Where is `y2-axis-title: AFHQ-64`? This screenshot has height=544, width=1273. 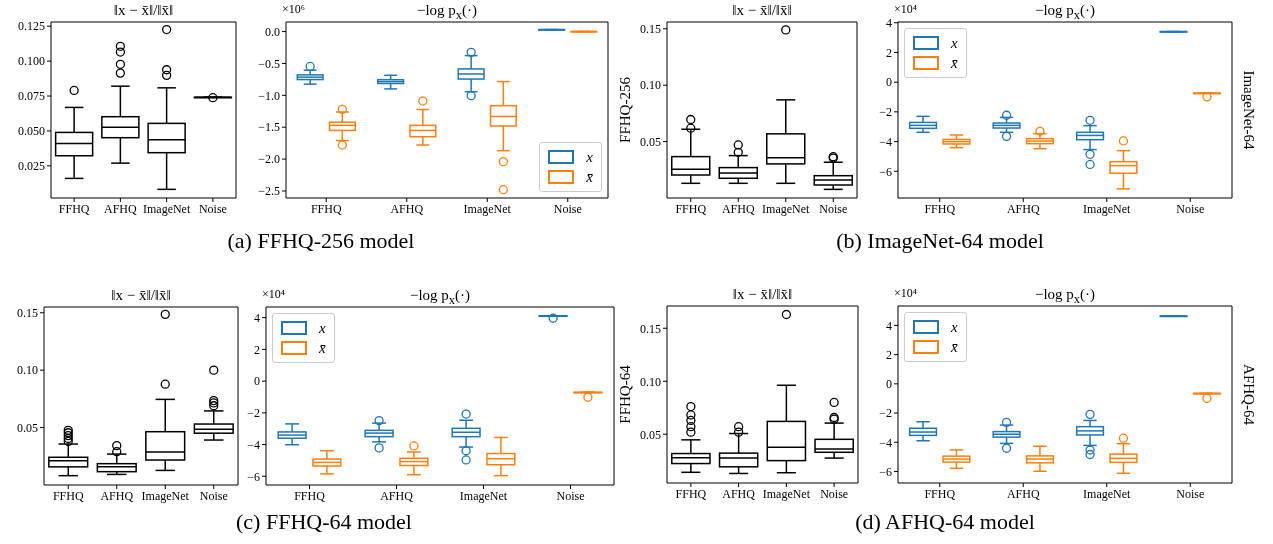
y2-axis-title: AFHQ-64 is located at coordinates (1248, 395).